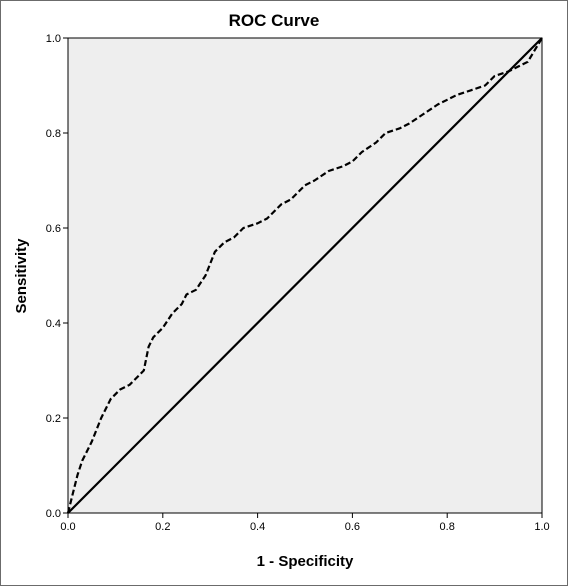 The height and width of the screenshot is (586, 568). I want to click on y-tick-label: 0.2, so click(53, 419).